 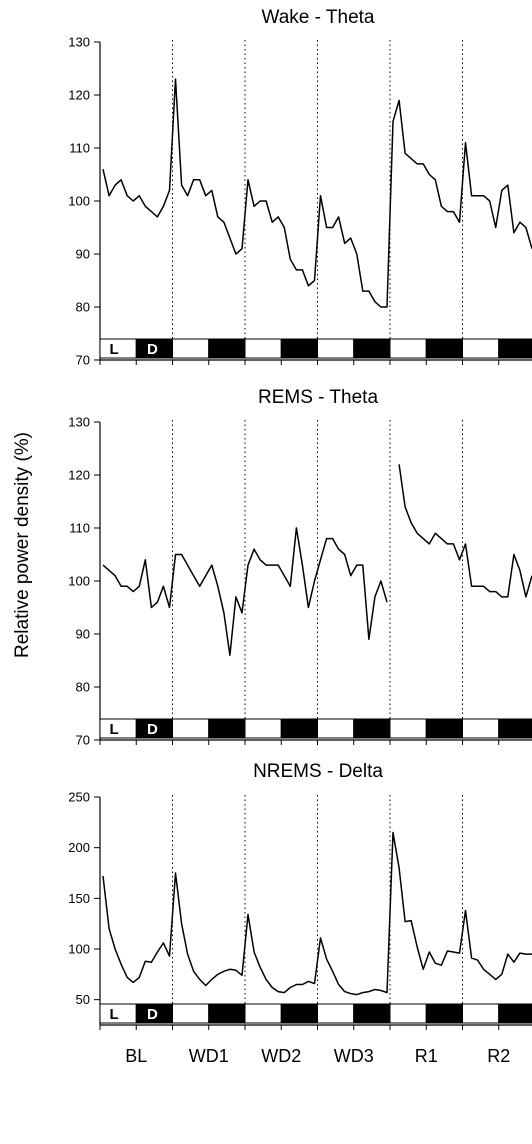 I want to click on x-category-labels: BL WD1 WD2 WD3 R1 R2, so click(x=317, y=1056).